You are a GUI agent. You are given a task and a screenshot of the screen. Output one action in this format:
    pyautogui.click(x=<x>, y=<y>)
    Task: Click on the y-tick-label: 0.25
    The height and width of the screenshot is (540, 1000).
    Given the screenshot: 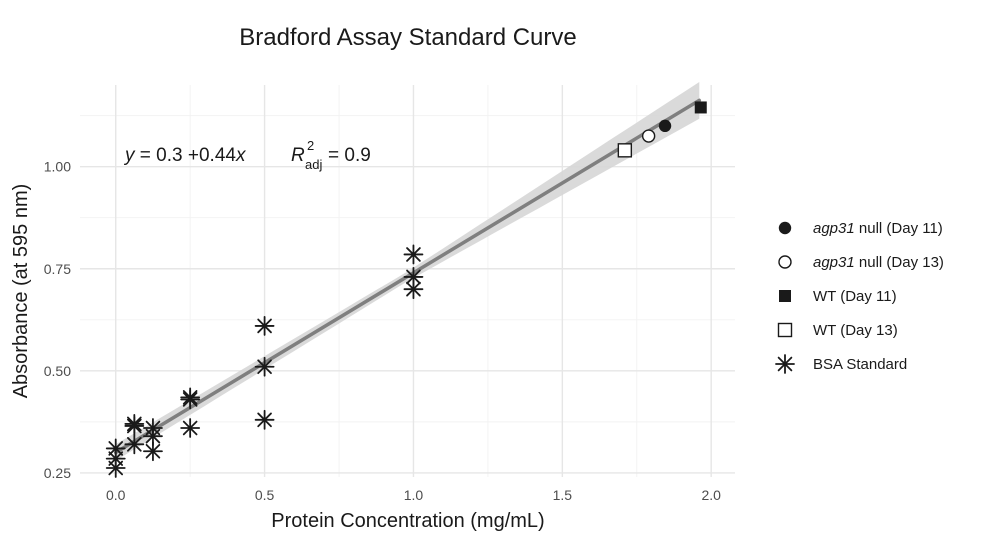 What is the action you would take?
    pyautogui.click(x=57, y=473)
    